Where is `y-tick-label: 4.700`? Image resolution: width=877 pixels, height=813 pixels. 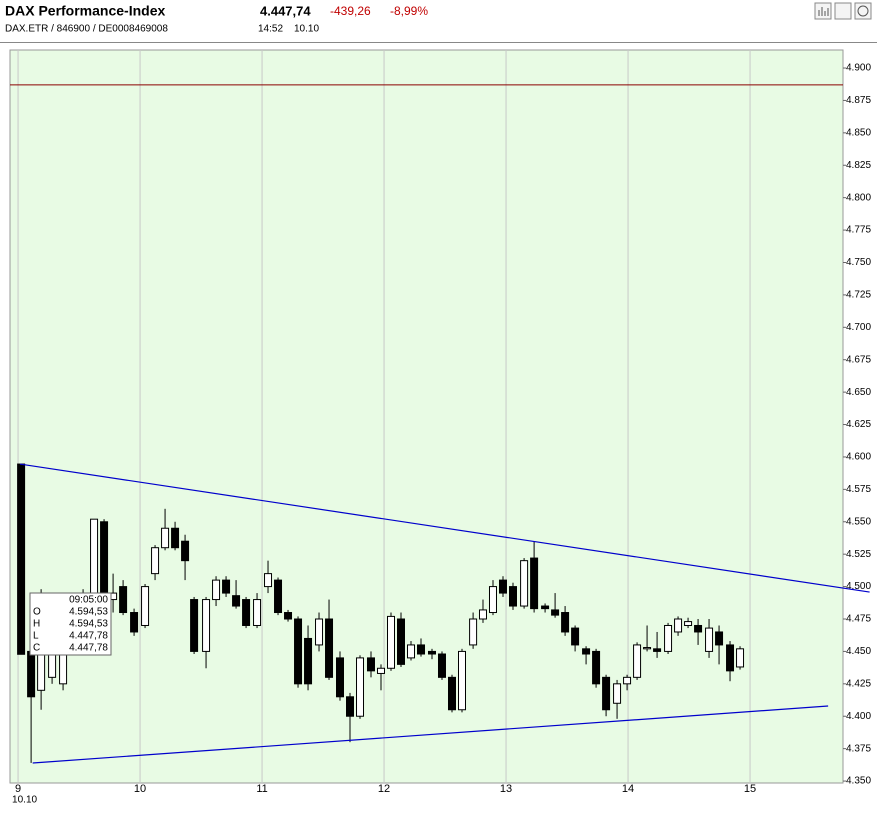 y-tick-label: 4.700 is located at coordinates (858, 327).